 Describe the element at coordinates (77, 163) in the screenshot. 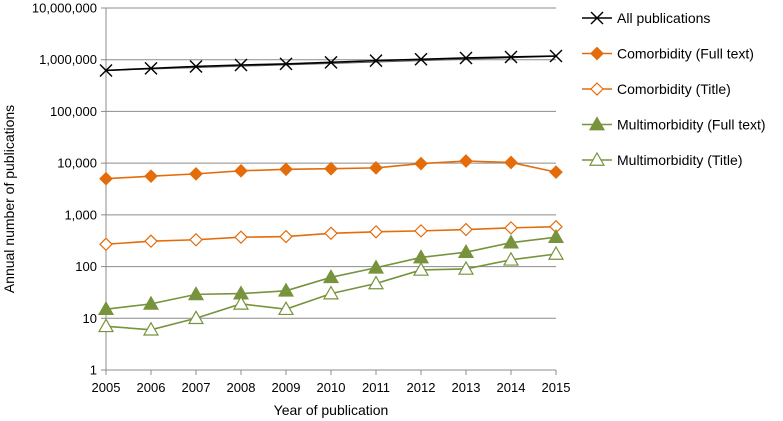

I see `y-tick-label: 10,000` at that location.